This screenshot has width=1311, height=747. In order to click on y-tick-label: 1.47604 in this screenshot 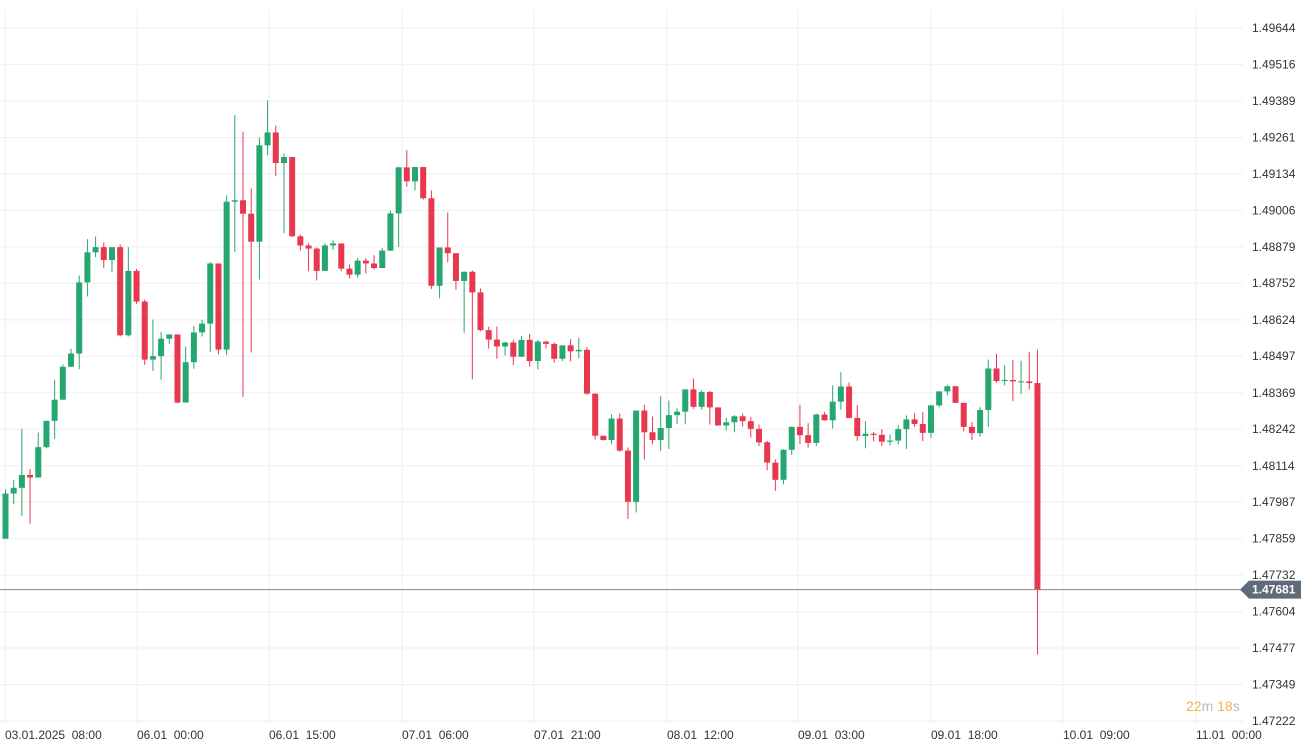, I will do `click(1274, 612)`.